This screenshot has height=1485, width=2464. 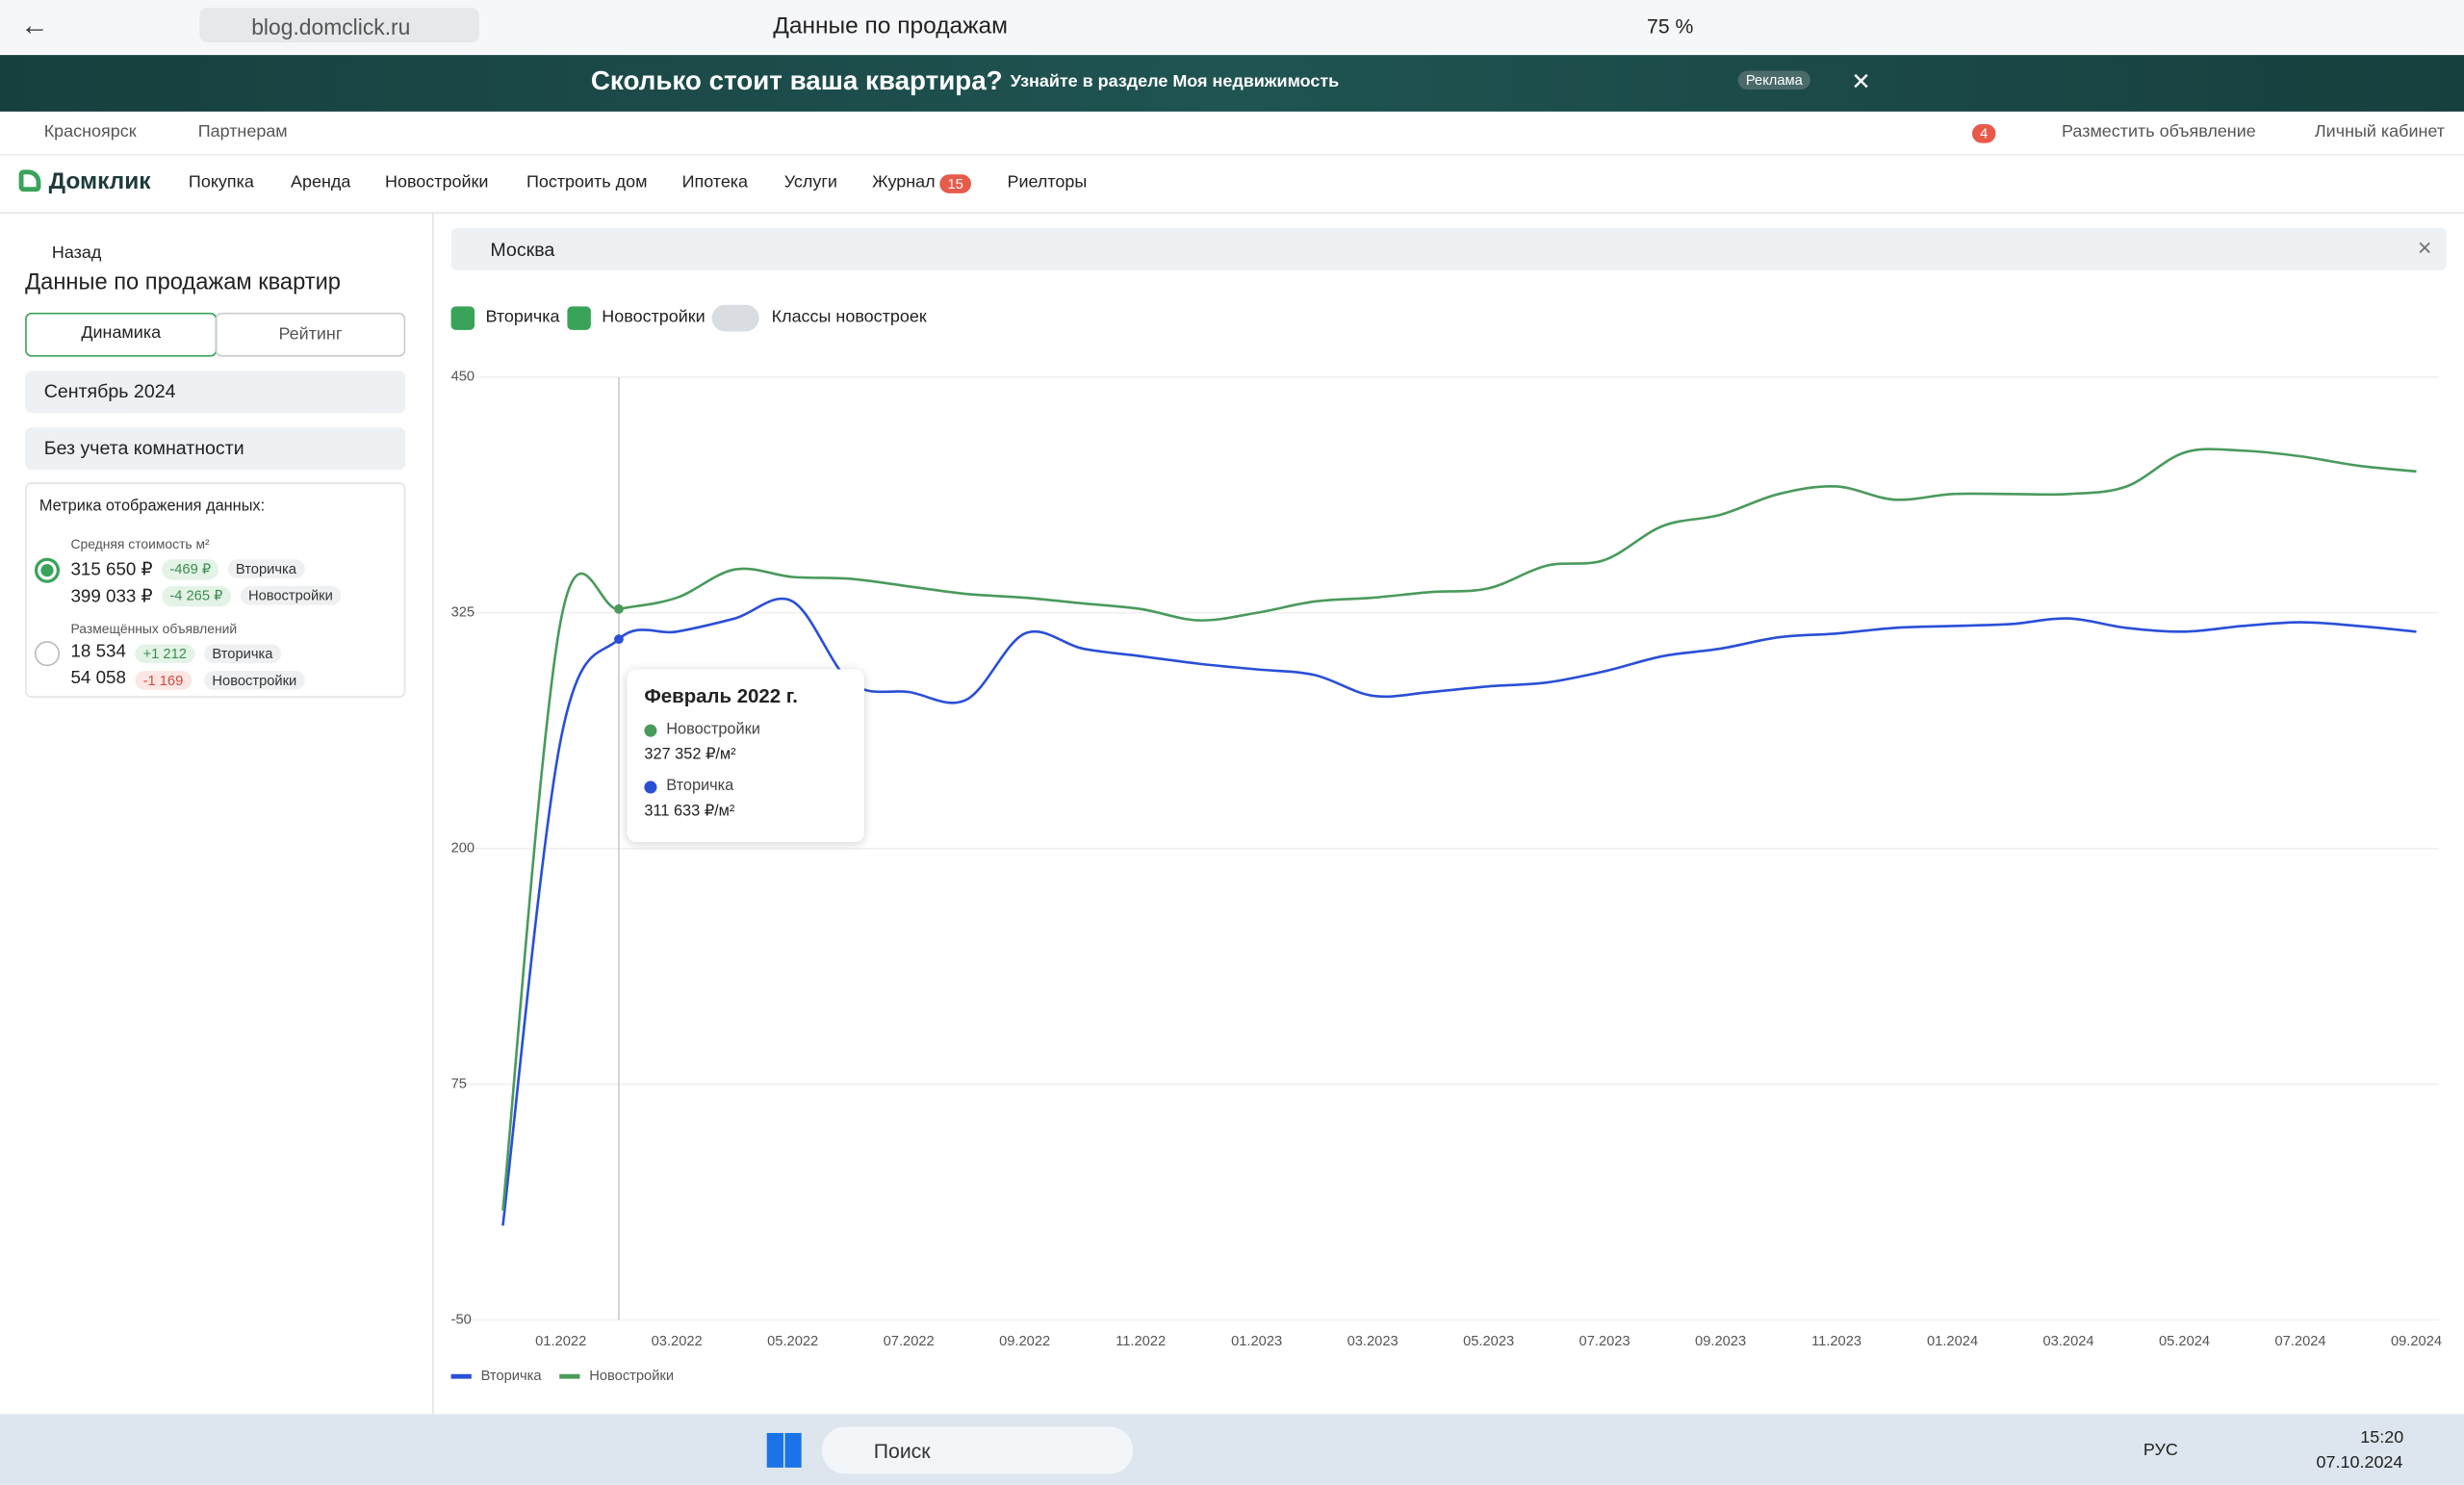 What do you see at coordinates (2380, 131) in the screenshot?
I see `cabinet: Личный кабинет` at bounding box center [2380, 131].